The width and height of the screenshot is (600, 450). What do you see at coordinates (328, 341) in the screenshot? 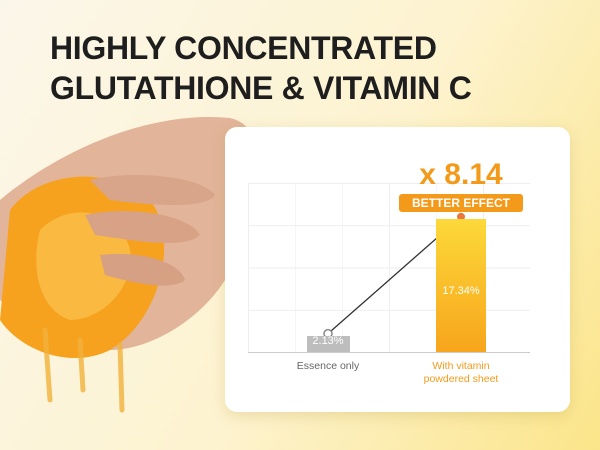
I see `value-label: 2.13%` at bounding box center [328, 341].